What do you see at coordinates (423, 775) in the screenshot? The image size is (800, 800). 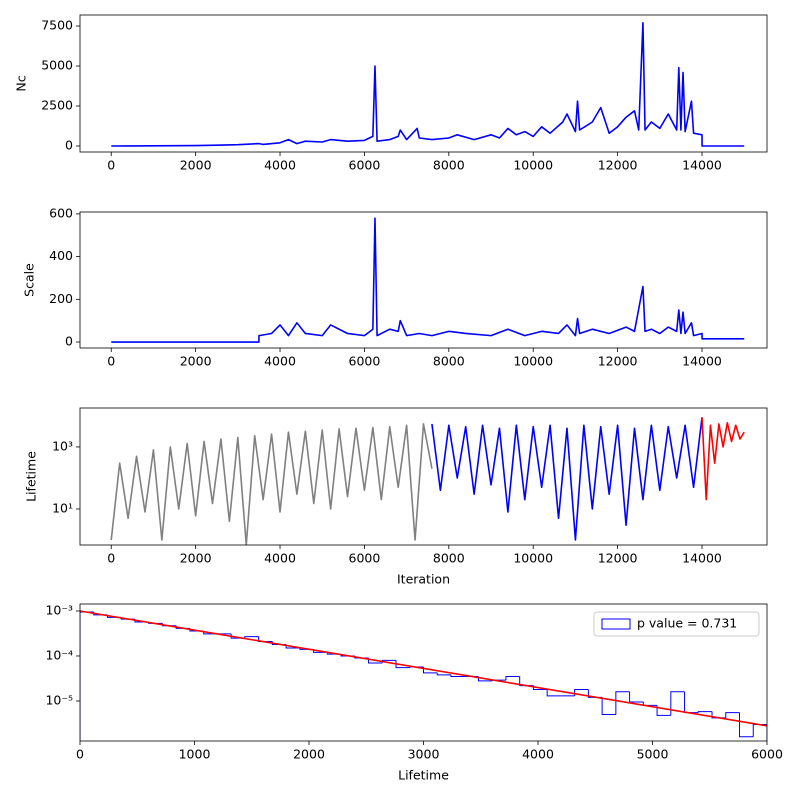 I see `x-axis-label: Lifetime` at bounding box center [423, 775].